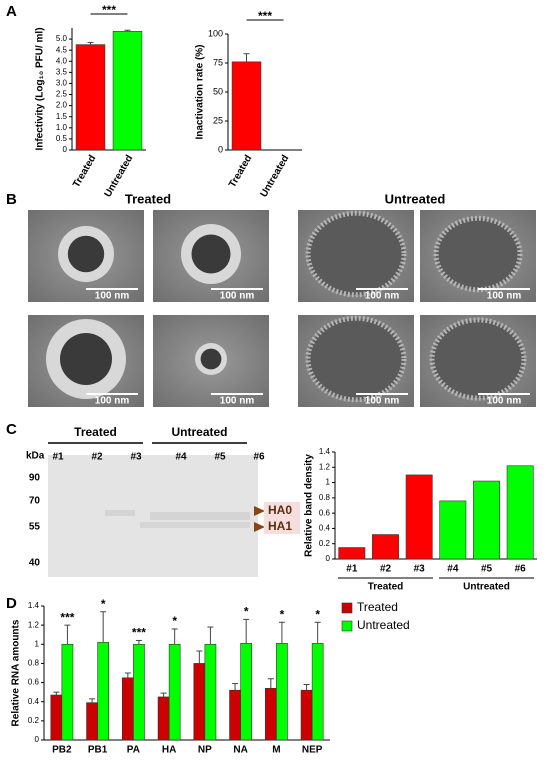  Describe the element at coordinates (58, 457) in the screenshot. I see `lane-label: #1` at that location.